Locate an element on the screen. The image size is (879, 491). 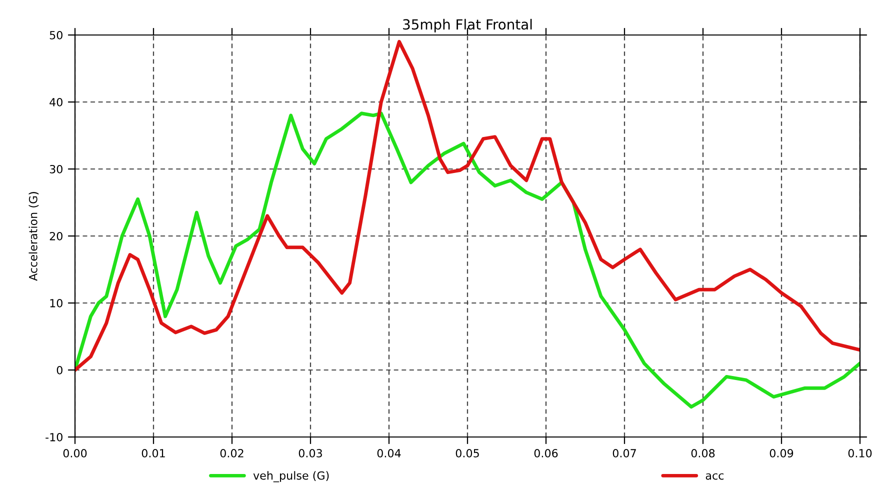
y-tick-label: -10 is located at coordinates (54, 437).